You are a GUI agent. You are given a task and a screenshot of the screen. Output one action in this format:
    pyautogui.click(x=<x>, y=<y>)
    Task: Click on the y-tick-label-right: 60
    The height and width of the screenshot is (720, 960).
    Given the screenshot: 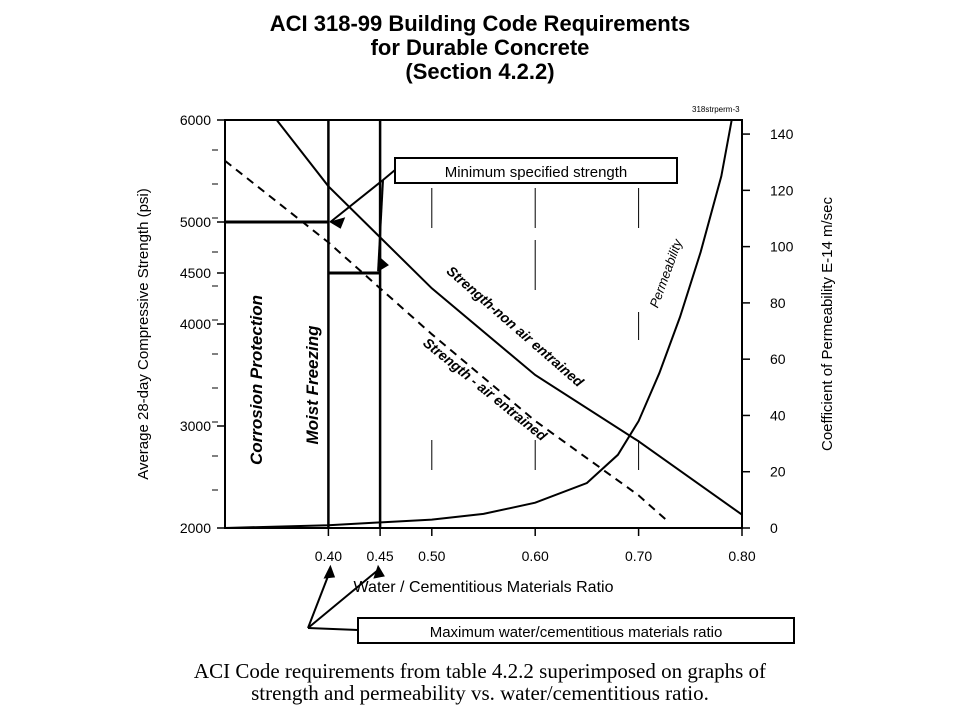 What is the action you would take?
    pyautogui.click(x=778, y=359)
    